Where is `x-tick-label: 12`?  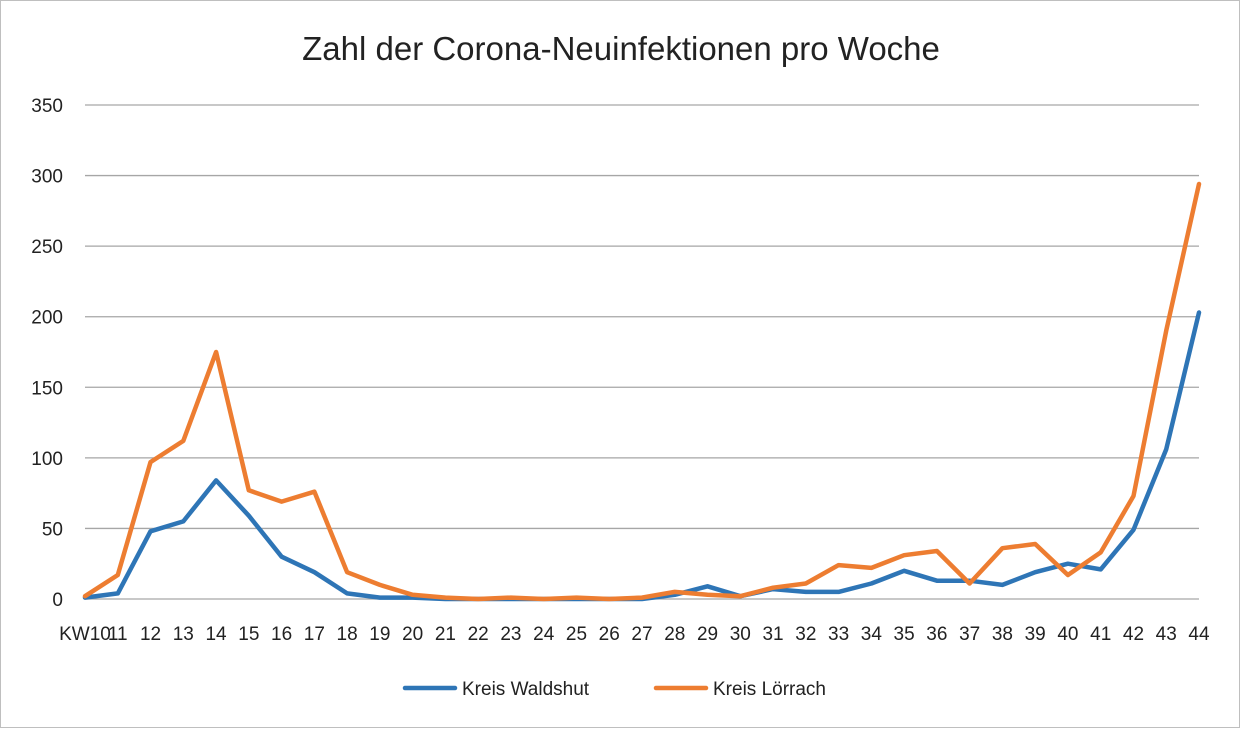 x-tick-label: 12 is located at coordinates (150, 634).